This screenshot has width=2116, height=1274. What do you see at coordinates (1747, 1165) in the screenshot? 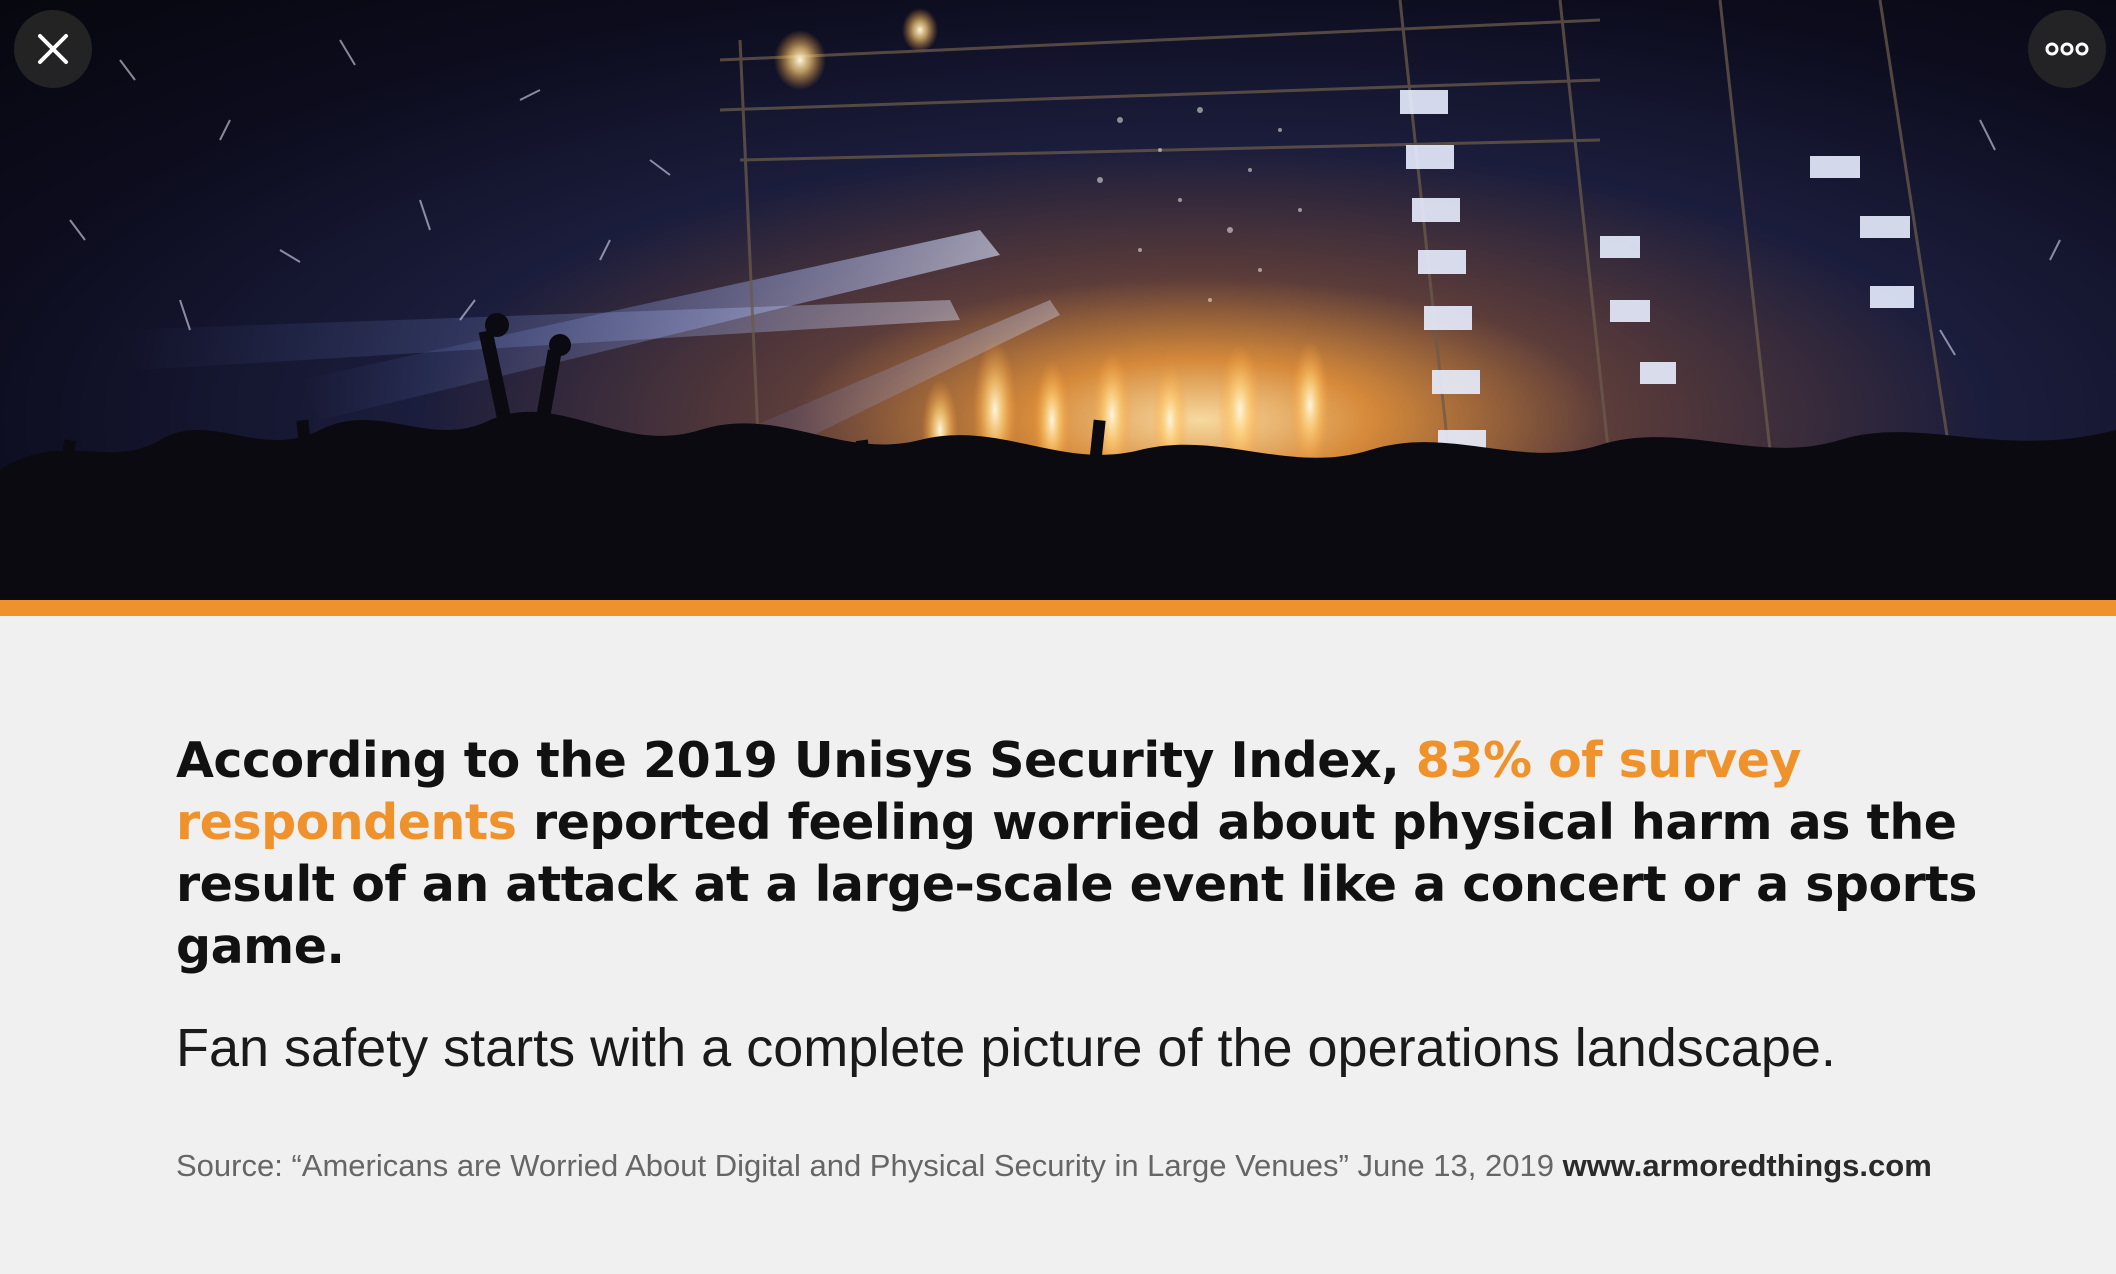
I see `source-website: www.armoredthings.com` at bounding box center [1747, 1165].